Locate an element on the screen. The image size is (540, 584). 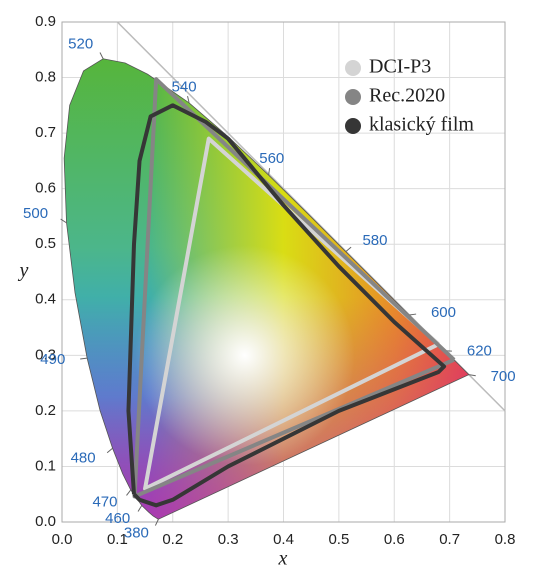
x-tick-label: 0.8 is located at coordinates (505, 539).